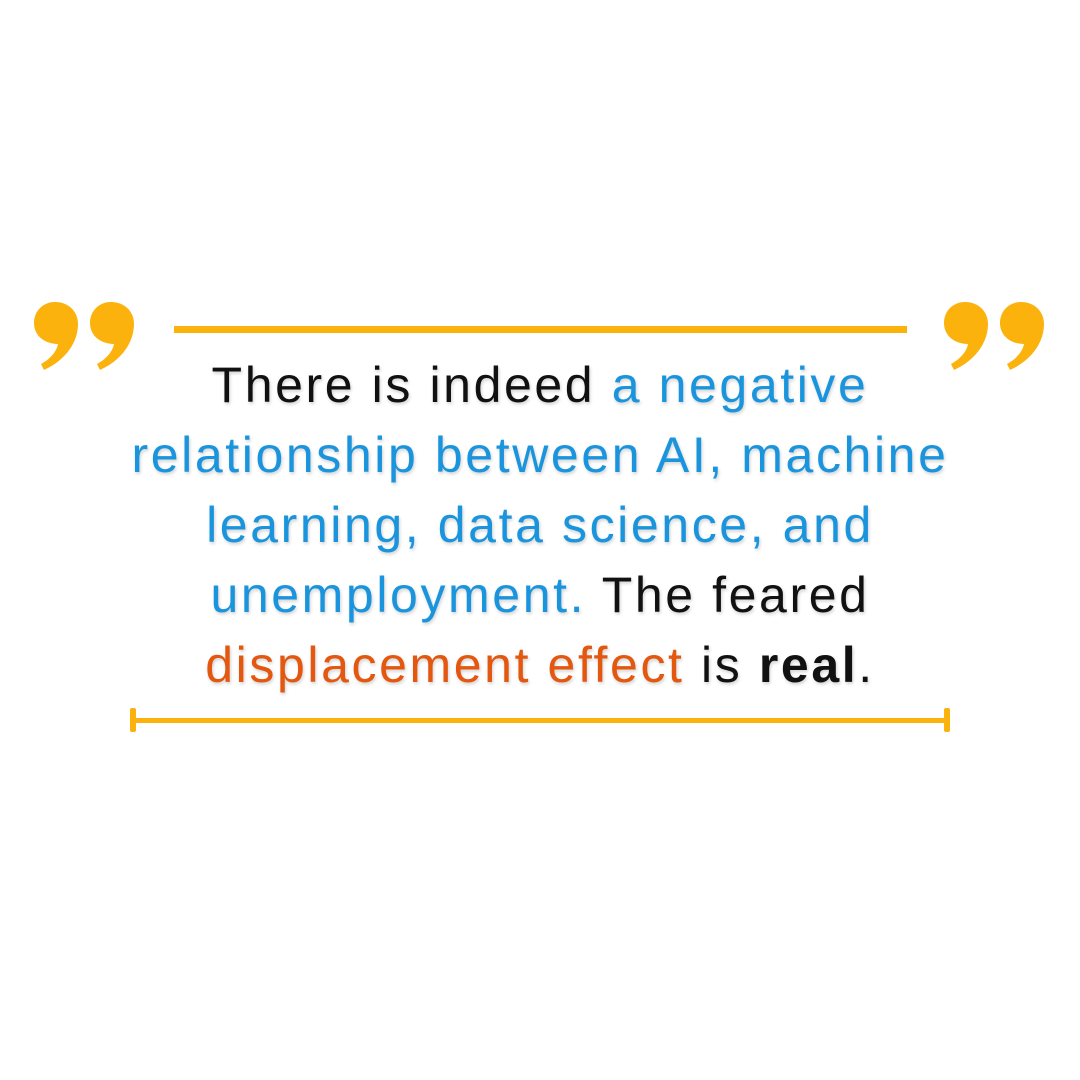 The image size is (1080, 1080). What do you see at coordinates (866, 665) in the screenshot?
I see `quote-segment: .` at bounding box center [866, 665].